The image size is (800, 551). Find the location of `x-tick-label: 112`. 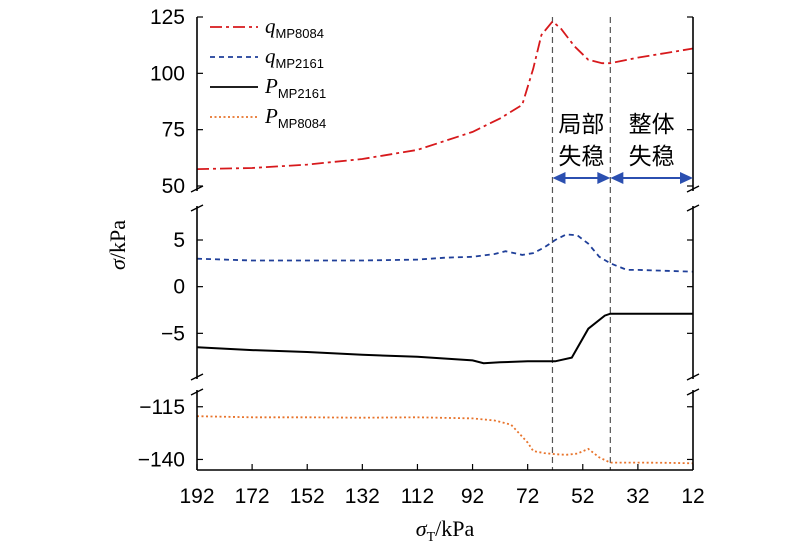

x-tick-label: 112 is located at coordinates (417, 496).